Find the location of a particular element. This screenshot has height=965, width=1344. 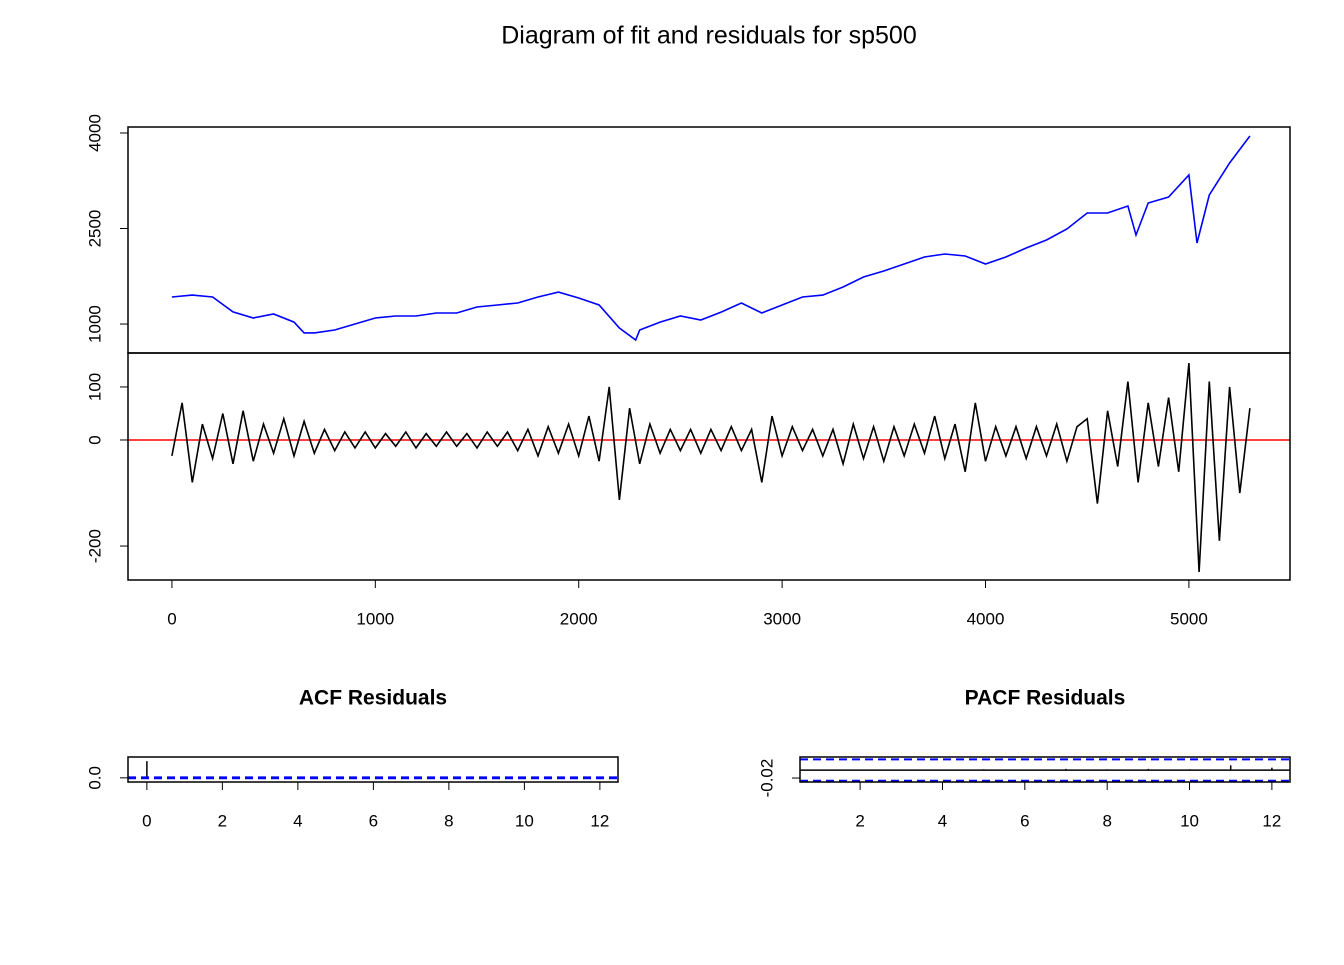

figure-title: Diagram of fit and residuals for sp500 is located at coordinates (709, 36).